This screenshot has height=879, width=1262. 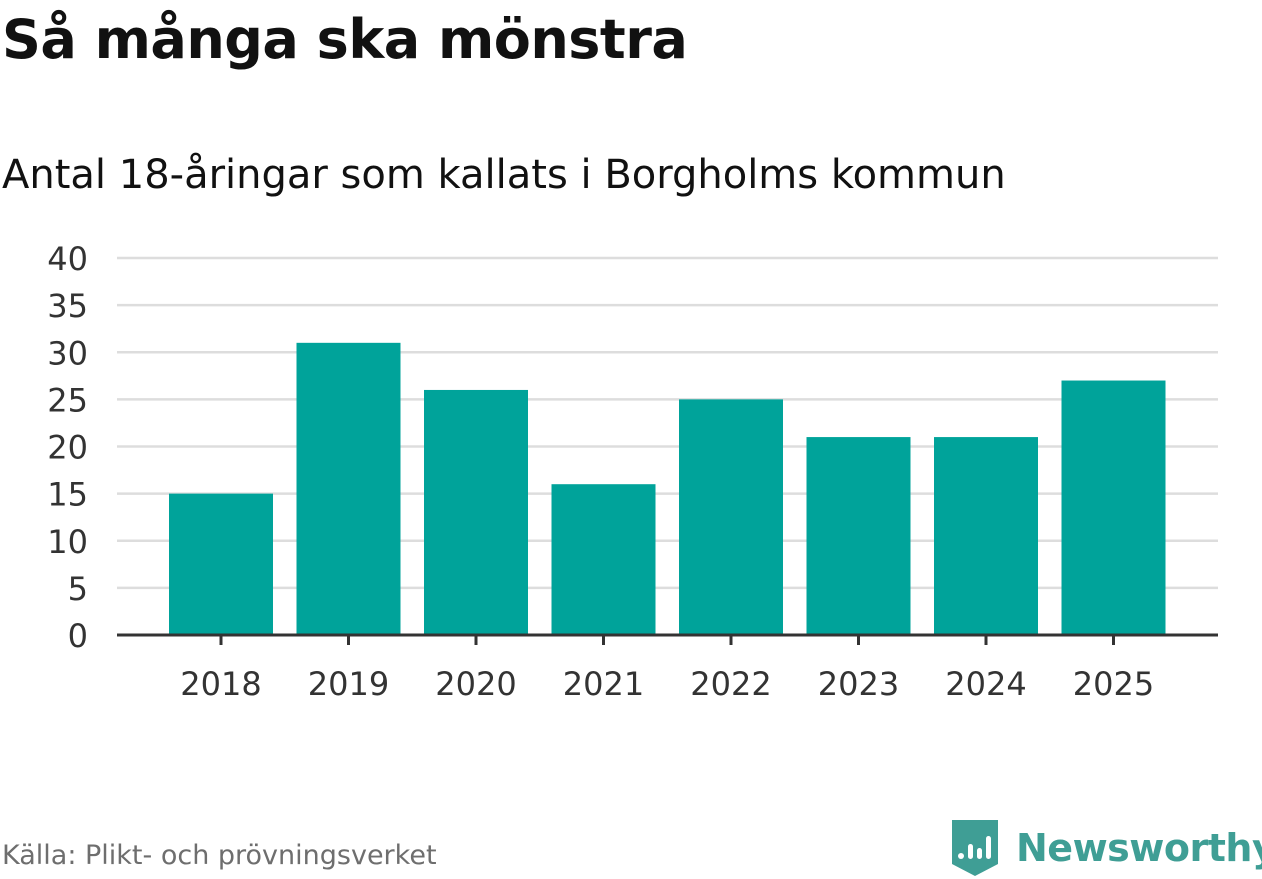 What do you see at coordinates (348, 488) in the screenshot?
I see `bar-2019` at bounding box center [348, 488].